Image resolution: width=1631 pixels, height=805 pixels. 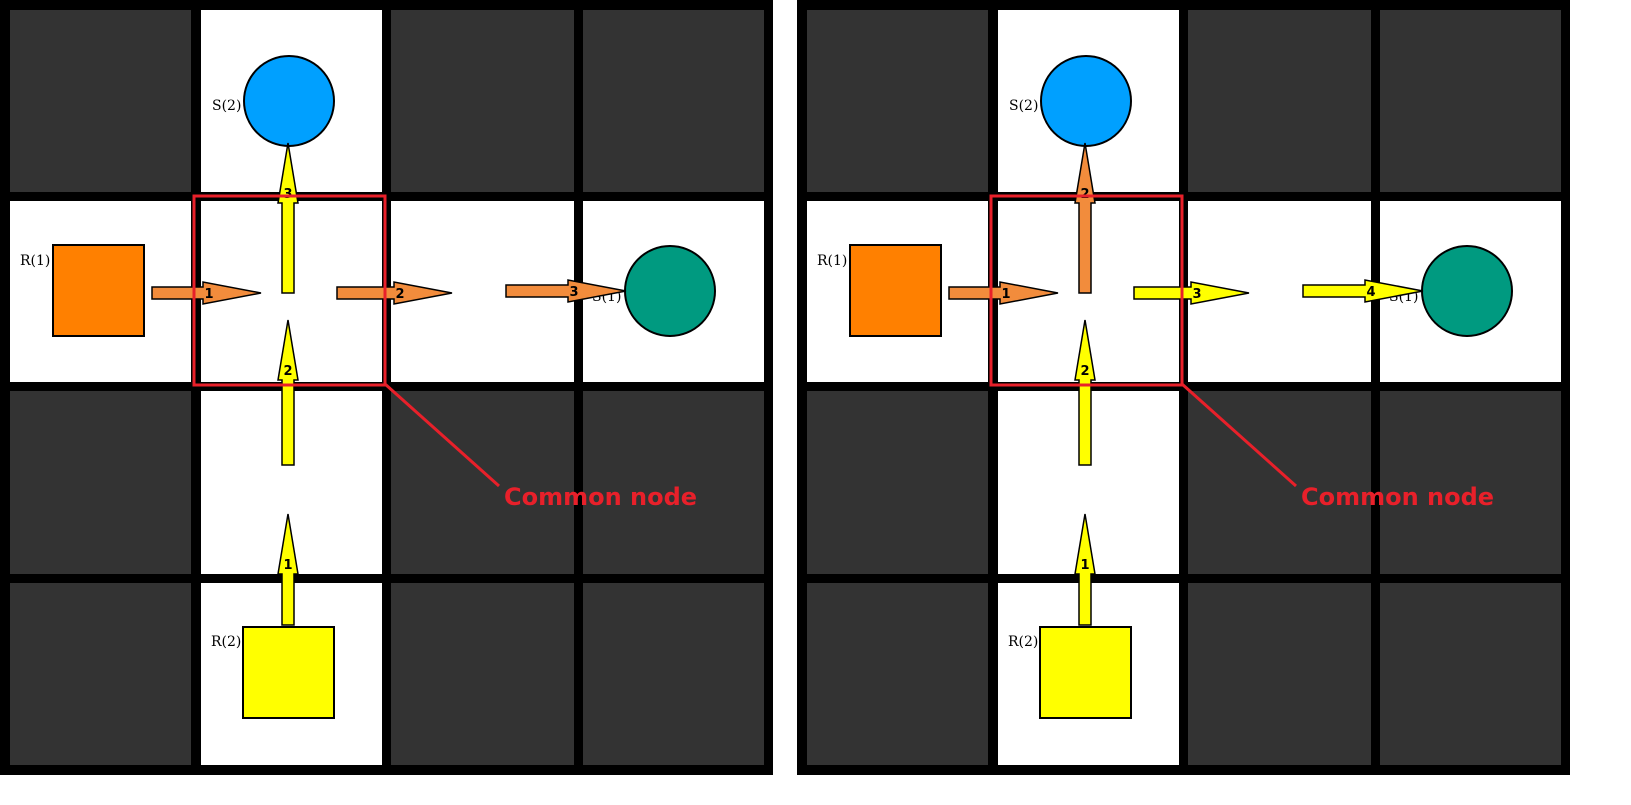 What do you see at coordinates (566, 291) in the screenshot?
I see `orange-arrow-3: 3` at bounding box center [566, 291].